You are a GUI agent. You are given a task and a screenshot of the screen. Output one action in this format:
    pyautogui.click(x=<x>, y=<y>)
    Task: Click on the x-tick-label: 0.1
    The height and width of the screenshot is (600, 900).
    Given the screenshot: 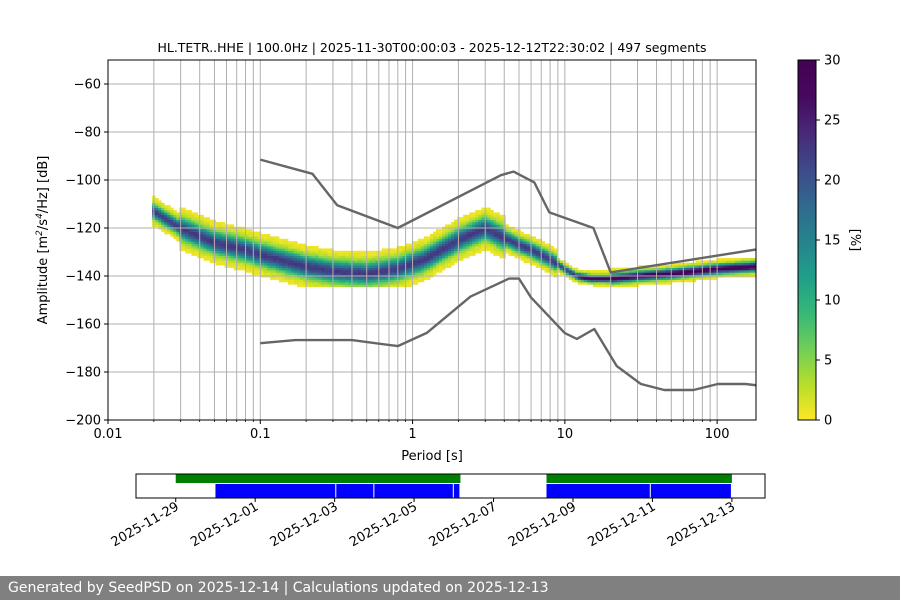 What is the action you would take?
    pyautogui.click(x=260, y=434)
    